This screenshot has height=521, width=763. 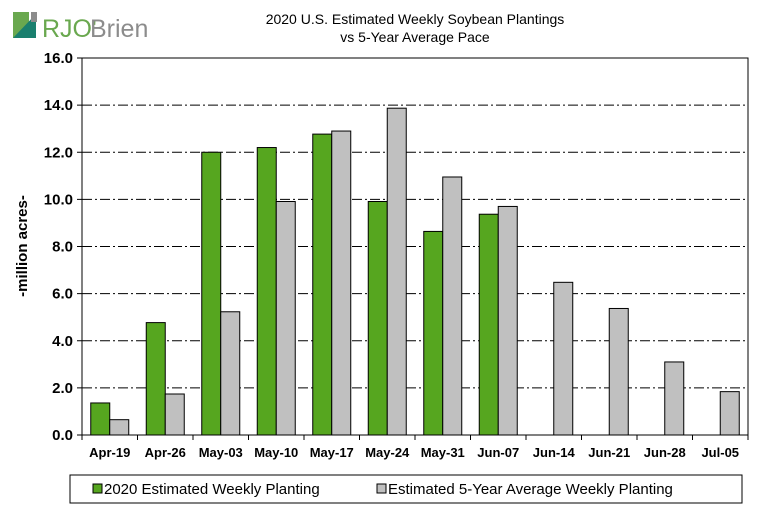 What do you see at coordinates (69, 29) in the screenshot?
I see `logo-text-rjo: RJO'` at bounding box center [69, 29].